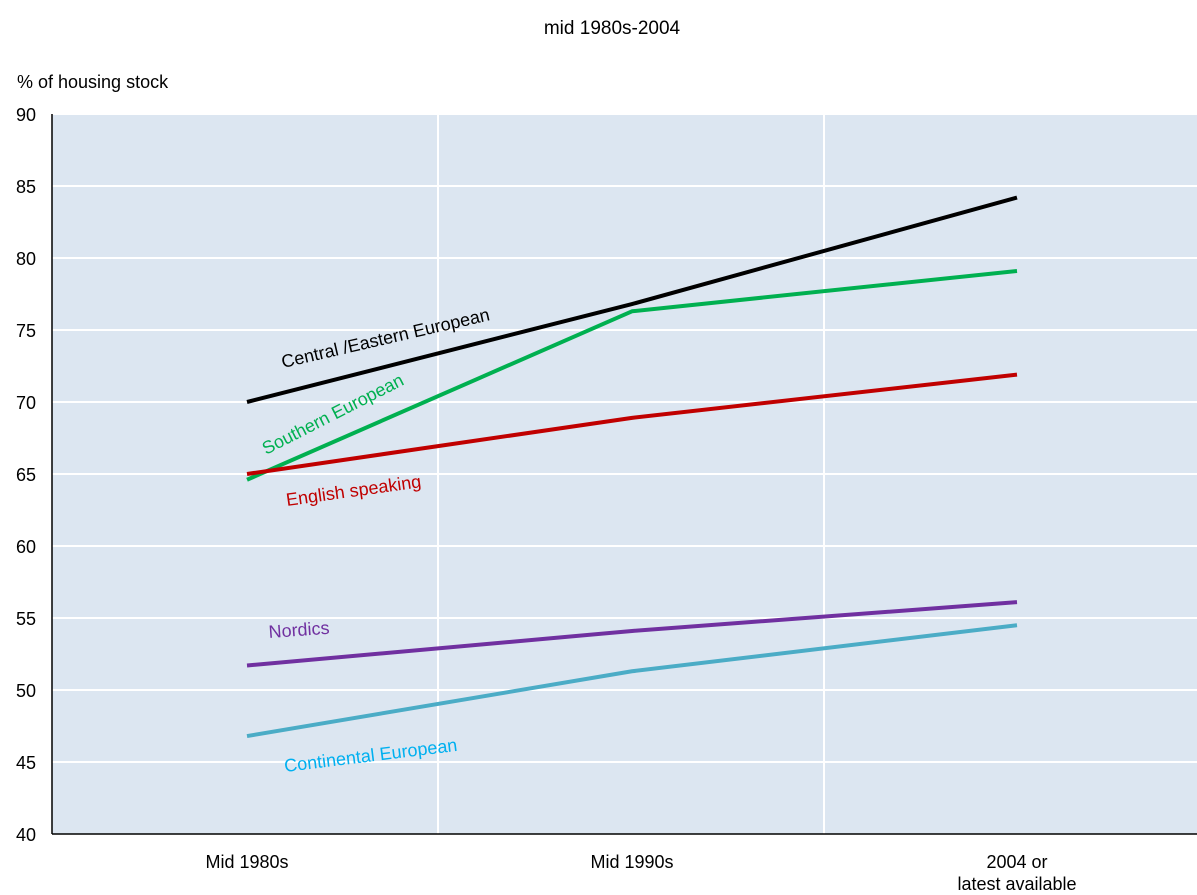 This screenshot has width=1197, height=895. What do you see at coordinates (26, 331) in the screenshot?
I see `y-tick-label-7: 75` at bounding box center [26, 331].